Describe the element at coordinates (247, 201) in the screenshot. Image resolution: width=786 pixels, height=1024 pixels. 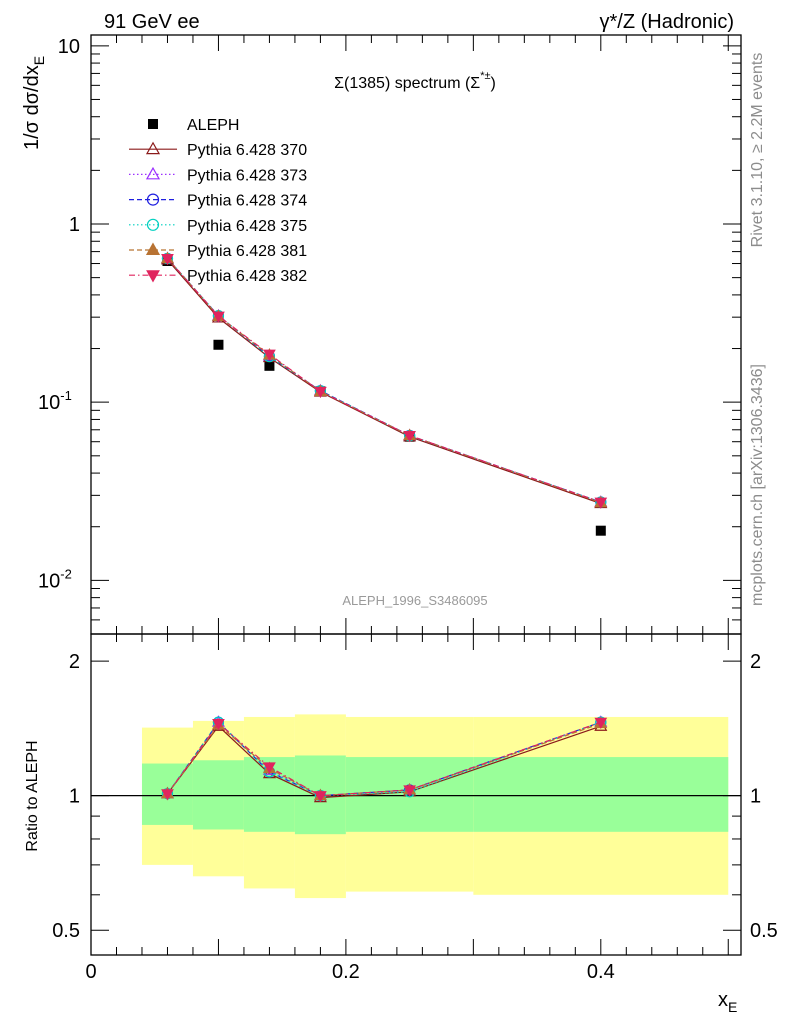
I see `legend-label: Pythia 6.428 374` at that location.